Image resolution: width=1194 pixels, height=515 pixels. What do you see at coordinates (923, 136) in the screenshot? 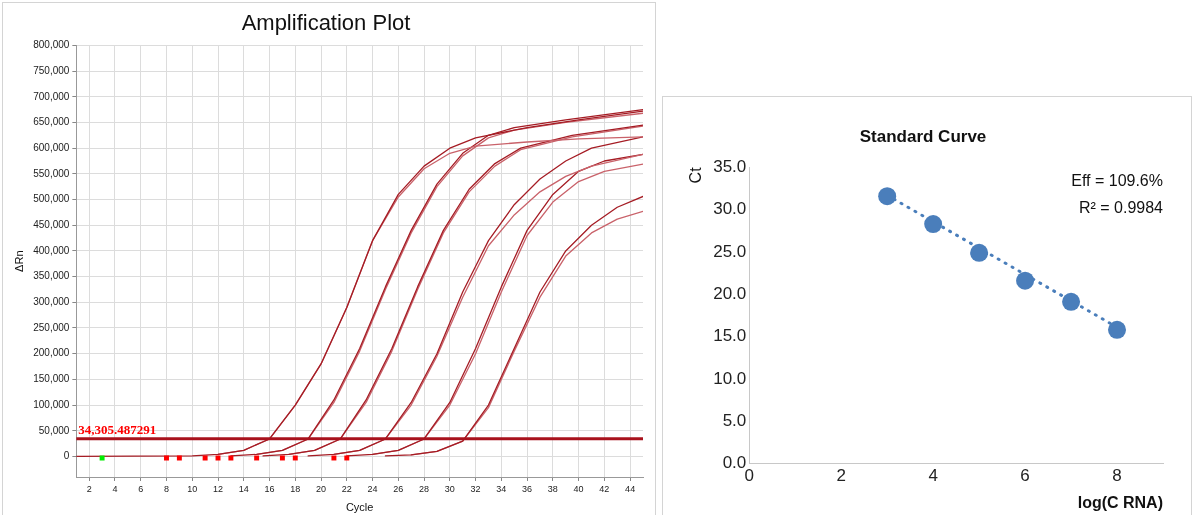
I see `chart-title: Standard Curve` at bounding box center [923, 136].